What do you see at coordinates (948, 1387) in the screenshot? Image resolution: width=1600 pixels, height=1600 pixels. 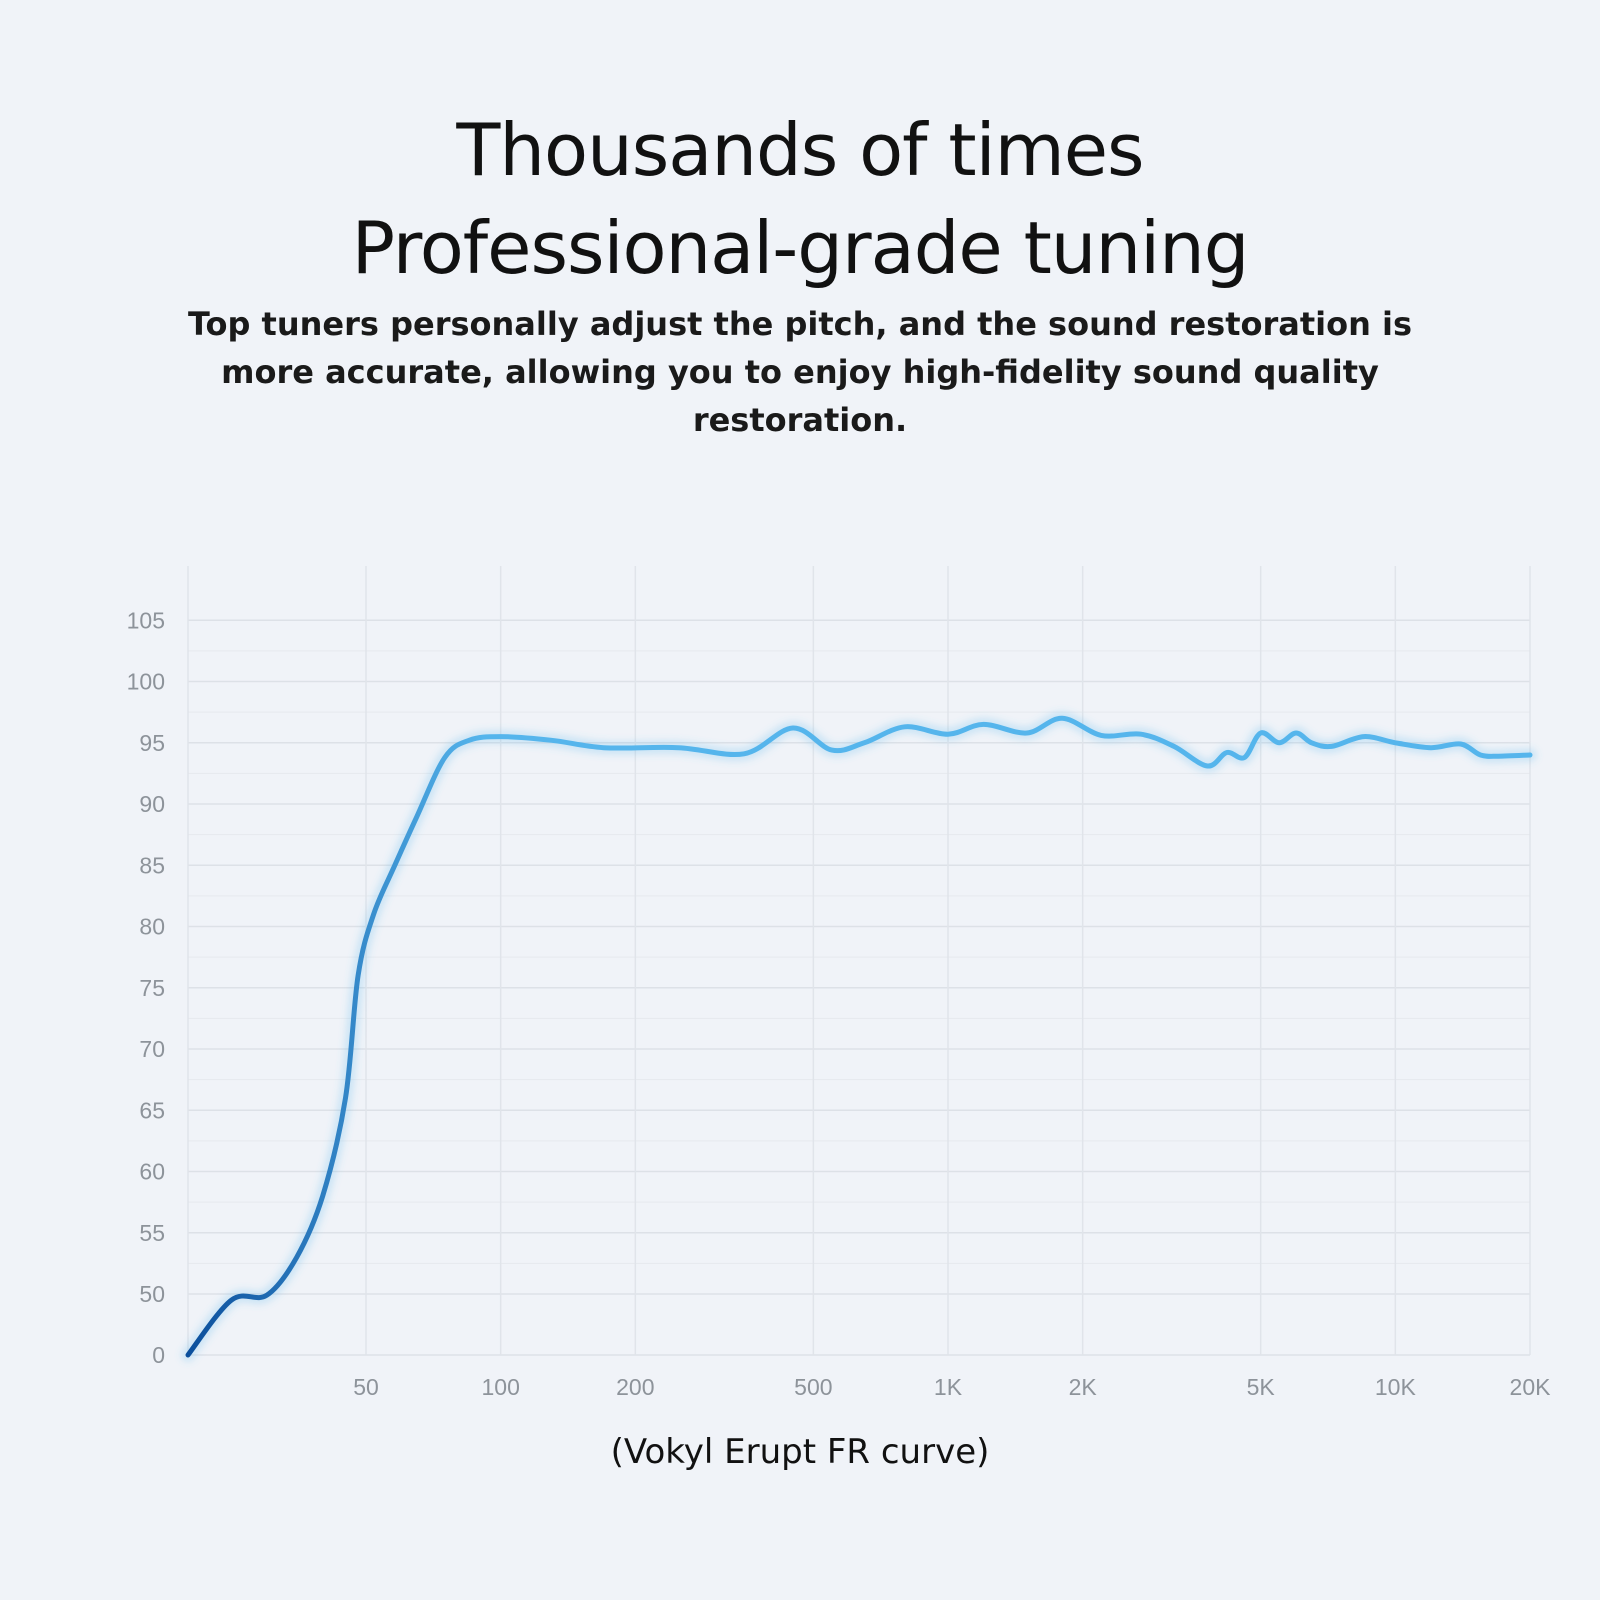 I see `x-tick-label: 1K` at bounding box center [948, 1387].